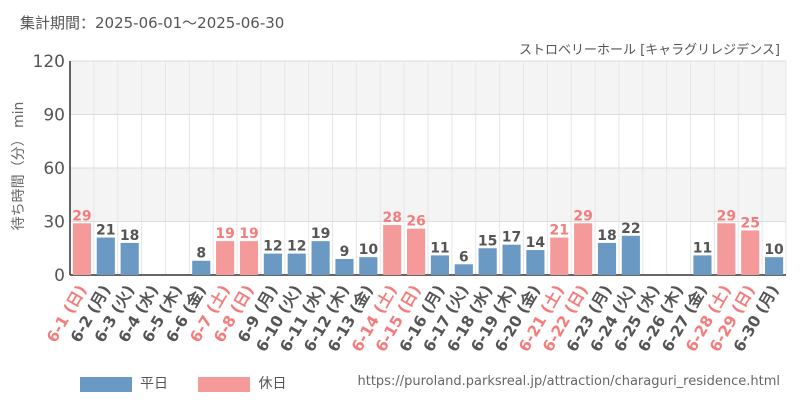 This screenshot has height=400, width=800. What do you see at coordinates (59, 276) in the screenshot?
I see `y-tick-label: 0` at bounding box center [59, 276].